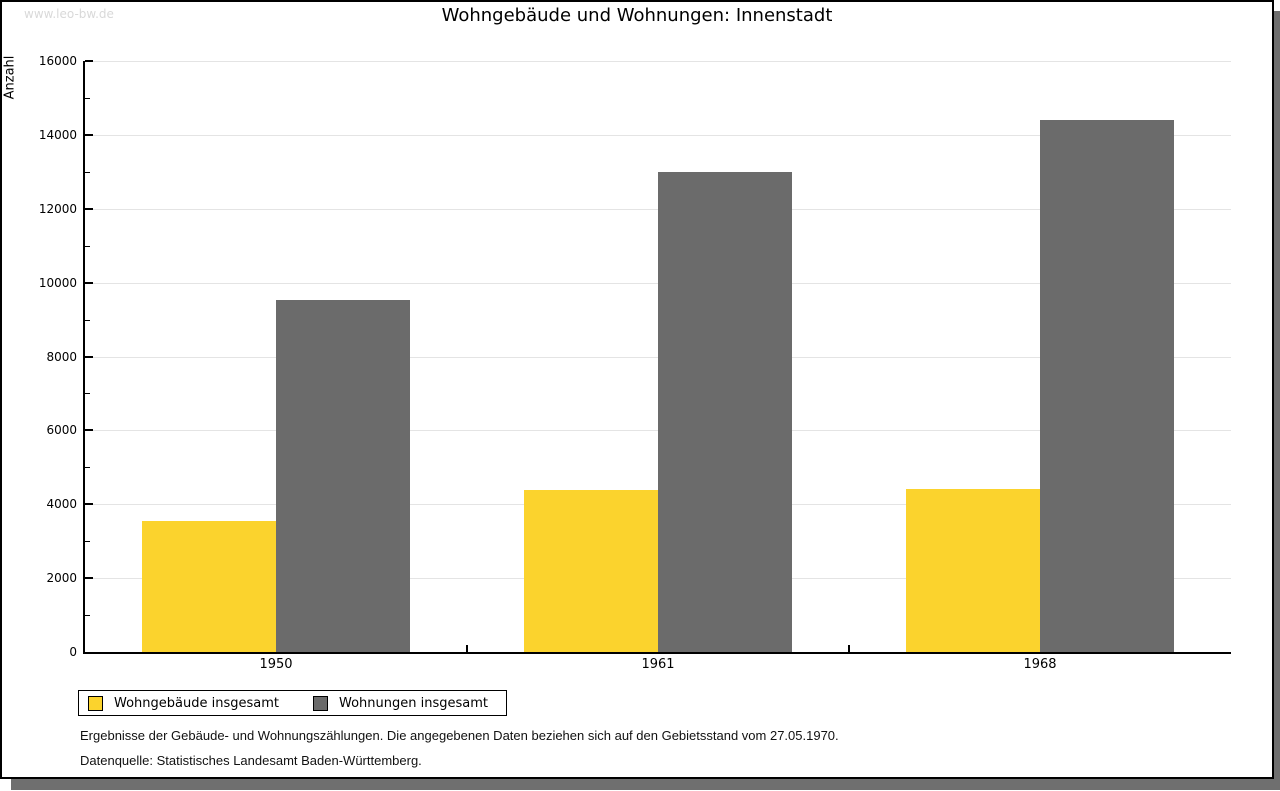  I want to click on x-category-label: 1961, so click(658, 664).